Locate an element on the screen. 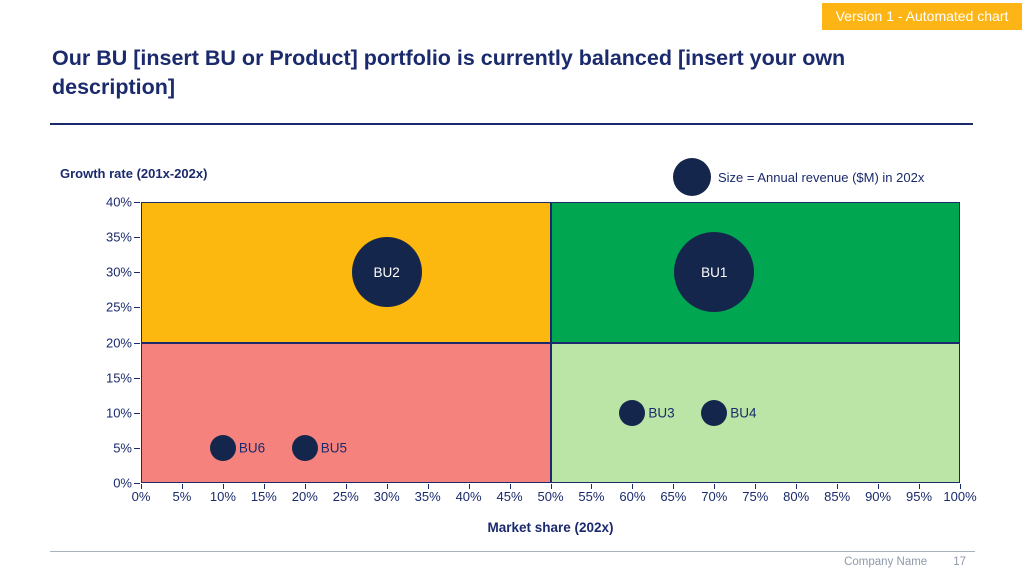 Image resolution: width=1024 pixels, height=576 pixels. quadrant-top-right is located at coordinates (754, 273).